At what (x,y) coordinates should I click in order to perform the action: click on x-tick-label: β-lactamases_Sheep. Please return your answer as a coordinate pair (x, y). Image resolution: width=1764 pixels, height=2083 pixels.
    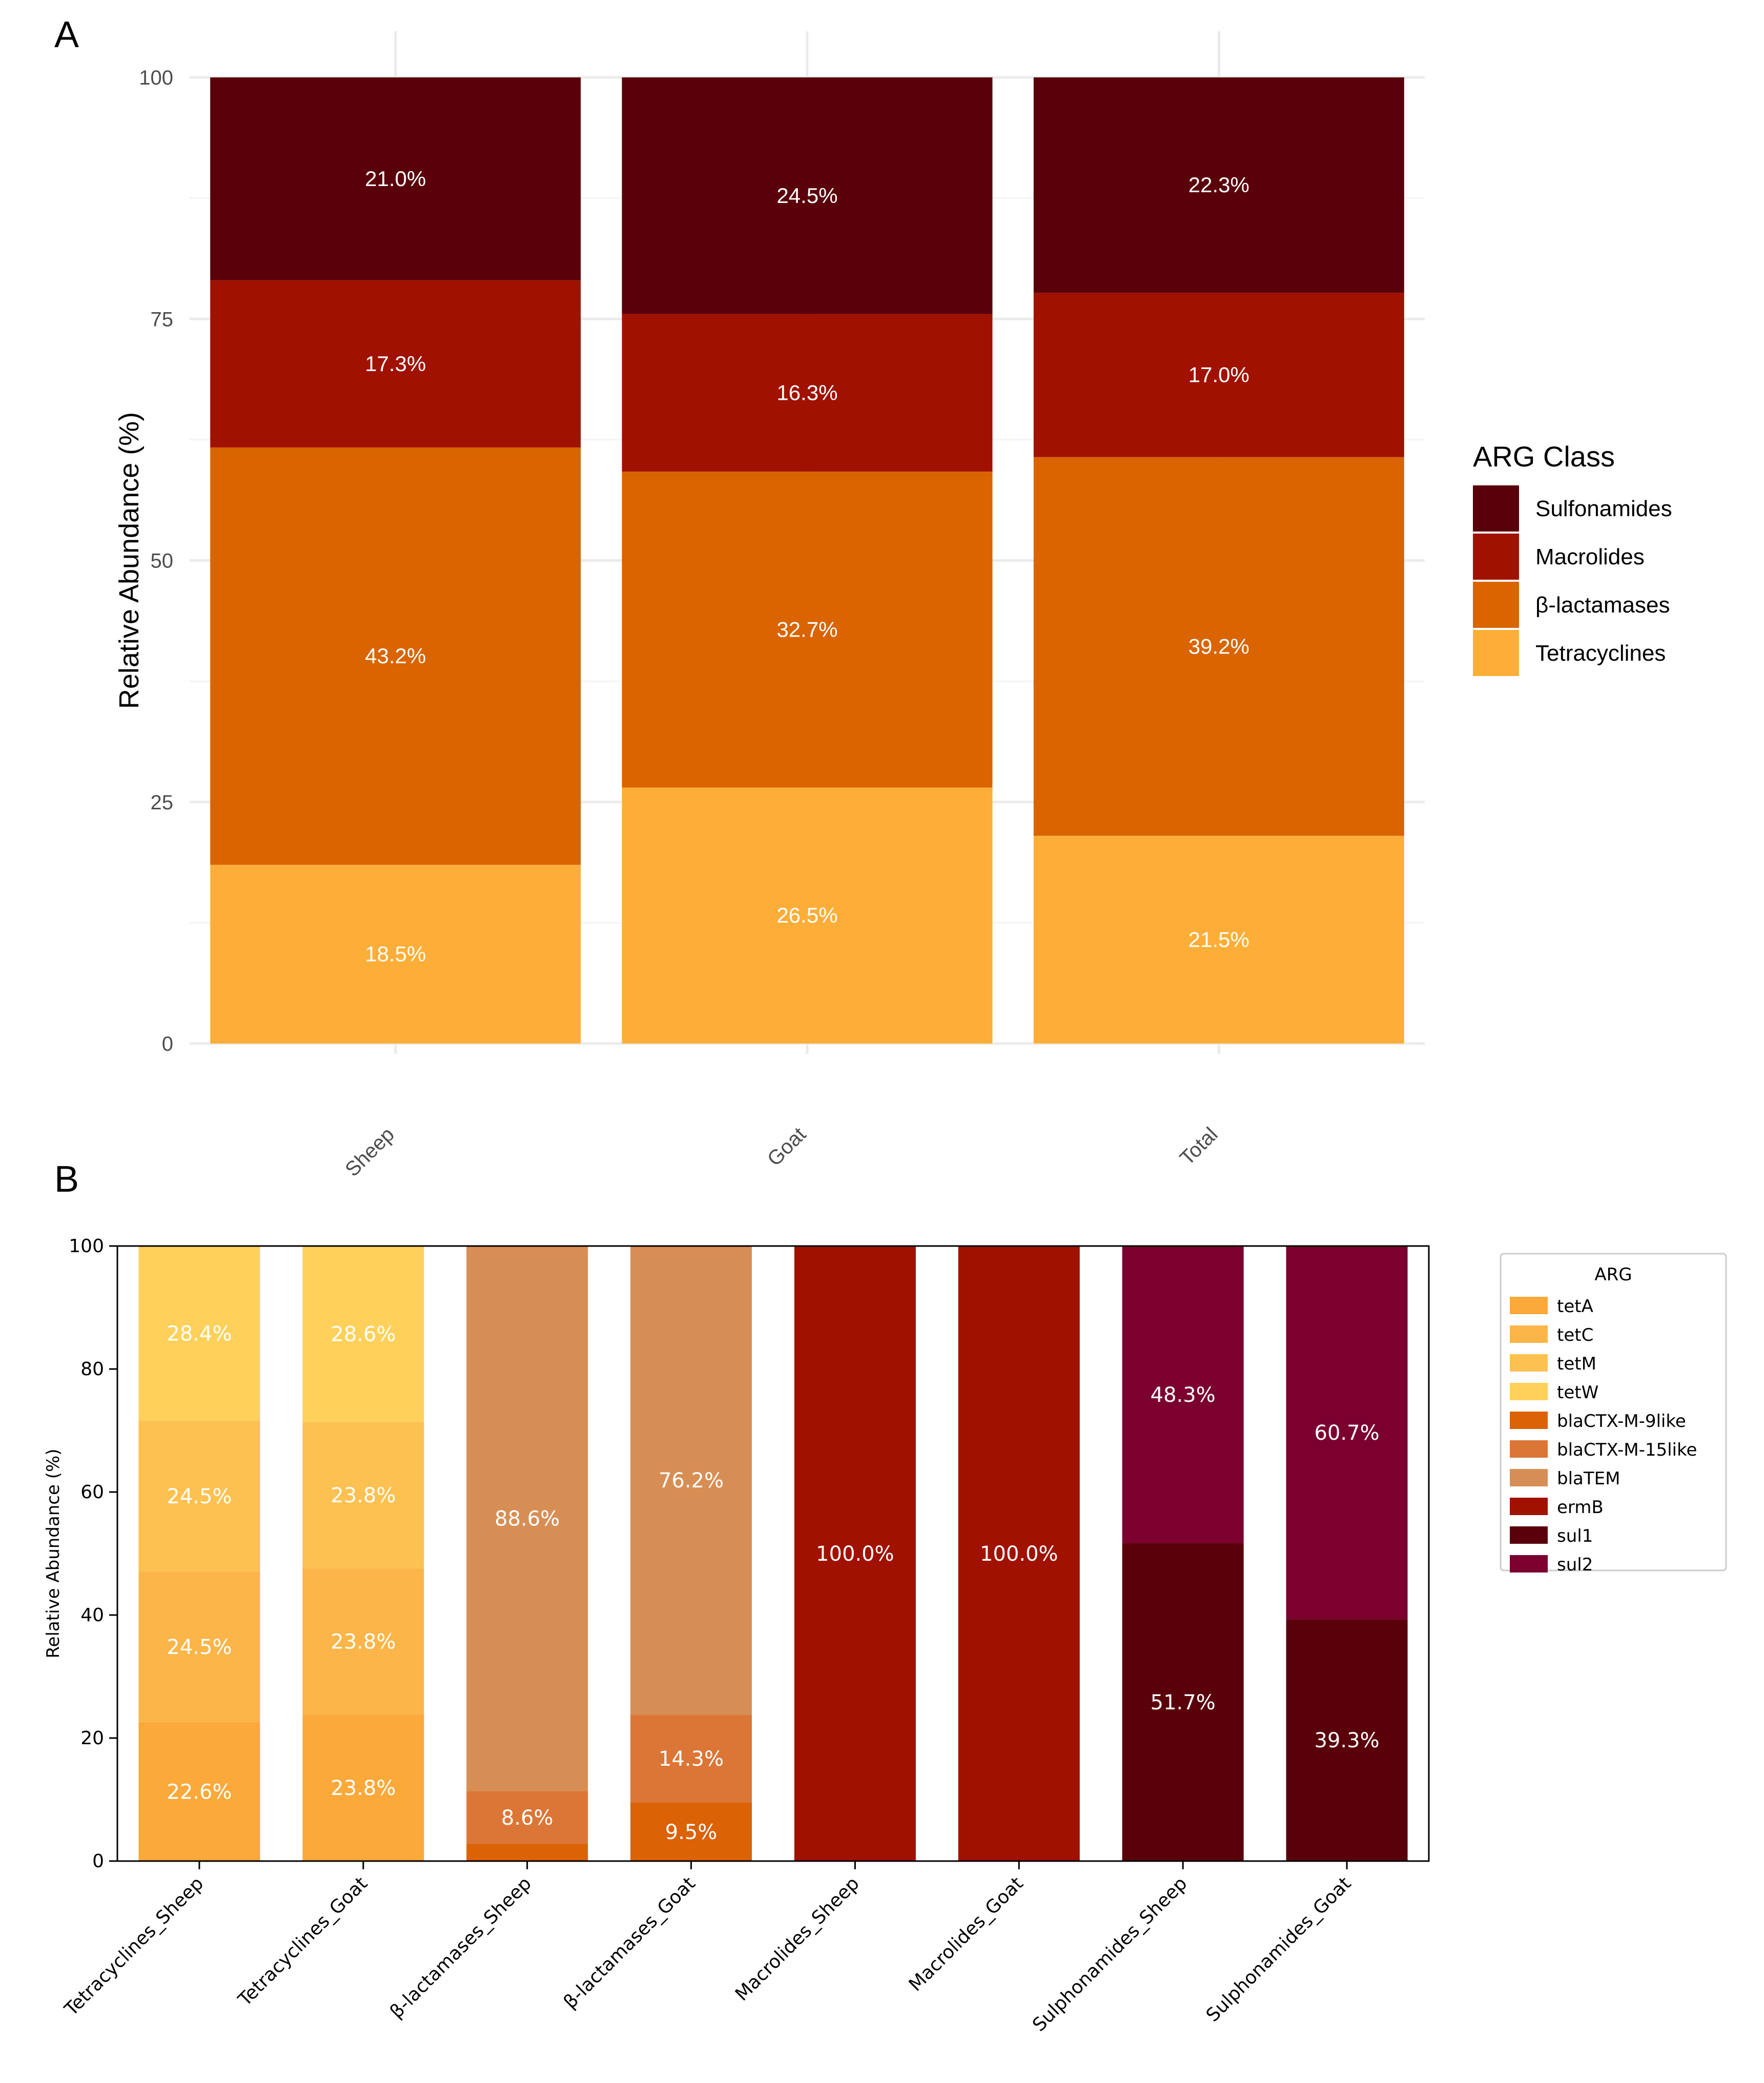
    Looking at the image, I should click on (461, 1948).